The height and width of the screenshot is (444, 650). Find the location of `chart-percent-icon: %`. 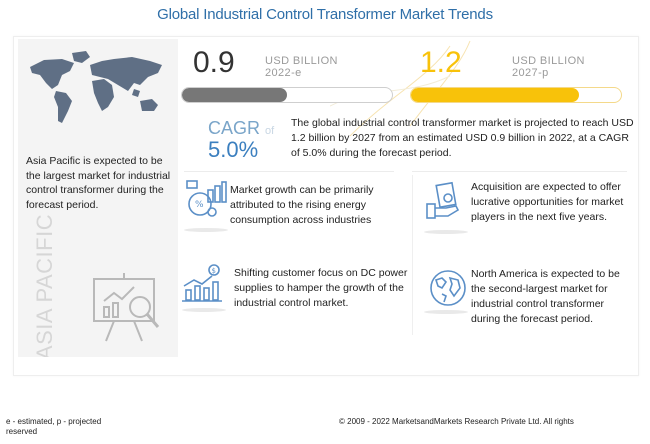

chart-percent-icon: % is located at coordinates (206, 198).